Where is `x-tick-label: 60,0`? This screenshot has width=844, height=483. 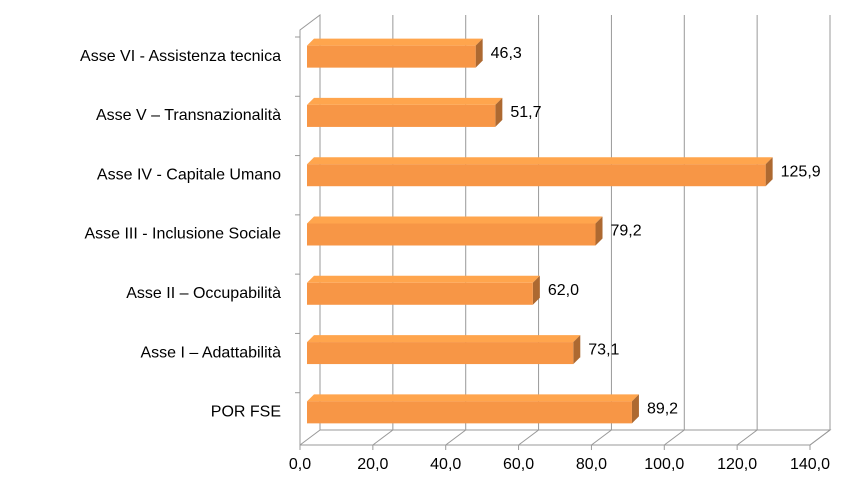 x-tick-label: 60,0 is located at coordinates (518, 464).